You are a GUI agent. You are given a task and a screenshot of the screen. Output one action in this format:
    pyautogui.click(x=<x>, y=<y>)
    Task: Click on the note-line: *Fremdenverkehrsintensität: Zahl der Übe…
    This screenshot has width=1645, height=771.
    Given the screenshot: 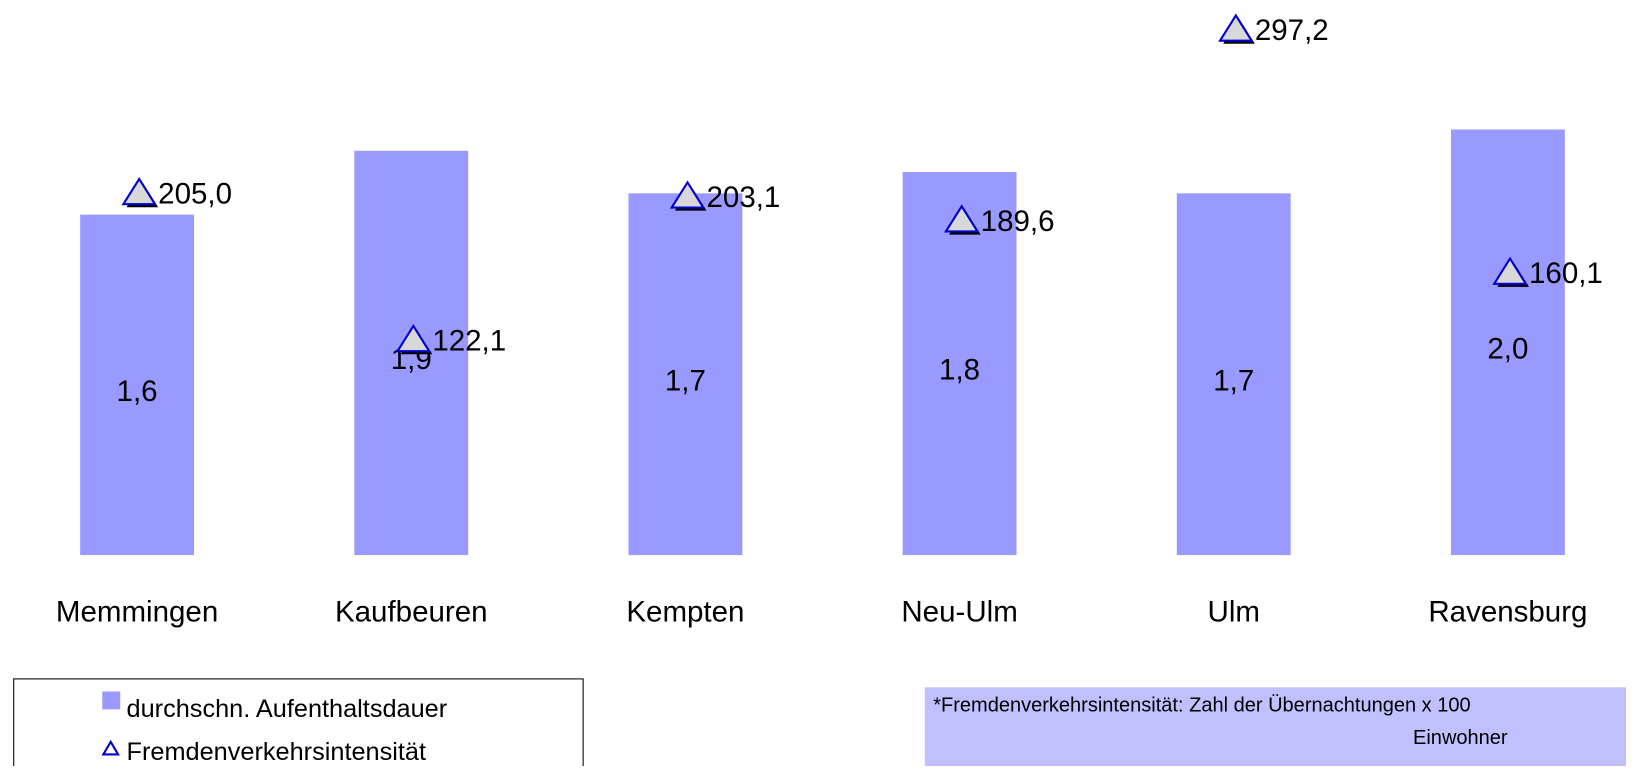 What is the action you would take?
    pyautogui.click(x=1201, y=705)
    